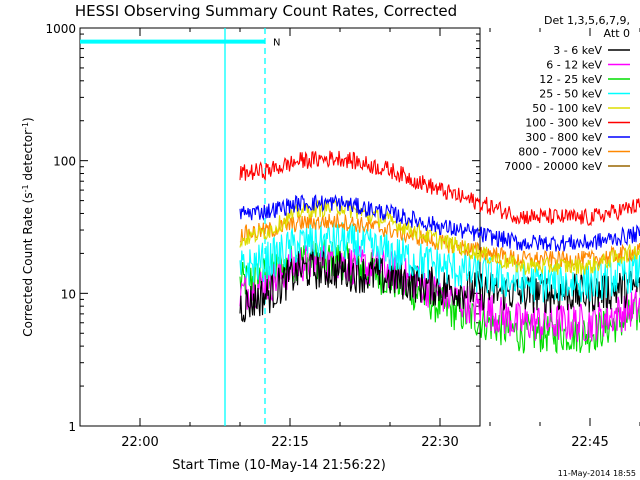 This screenshot has height=480, width=640. What do you see at coordinates (60, 29) in the screenshot?
I see `y-tick-label: 1000` at bounding box center [60, 29].